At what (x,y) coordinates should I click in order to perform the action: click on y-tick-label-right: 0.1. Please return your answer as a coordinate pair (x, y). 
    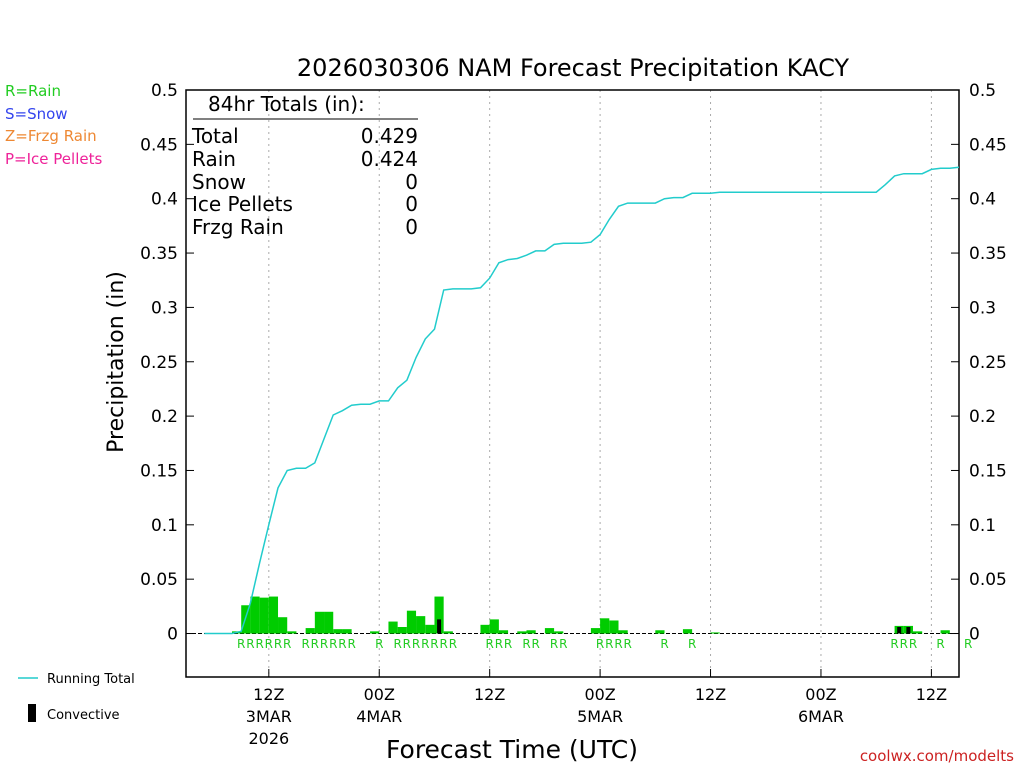
    Looking at the image, I should click on (982, 526).